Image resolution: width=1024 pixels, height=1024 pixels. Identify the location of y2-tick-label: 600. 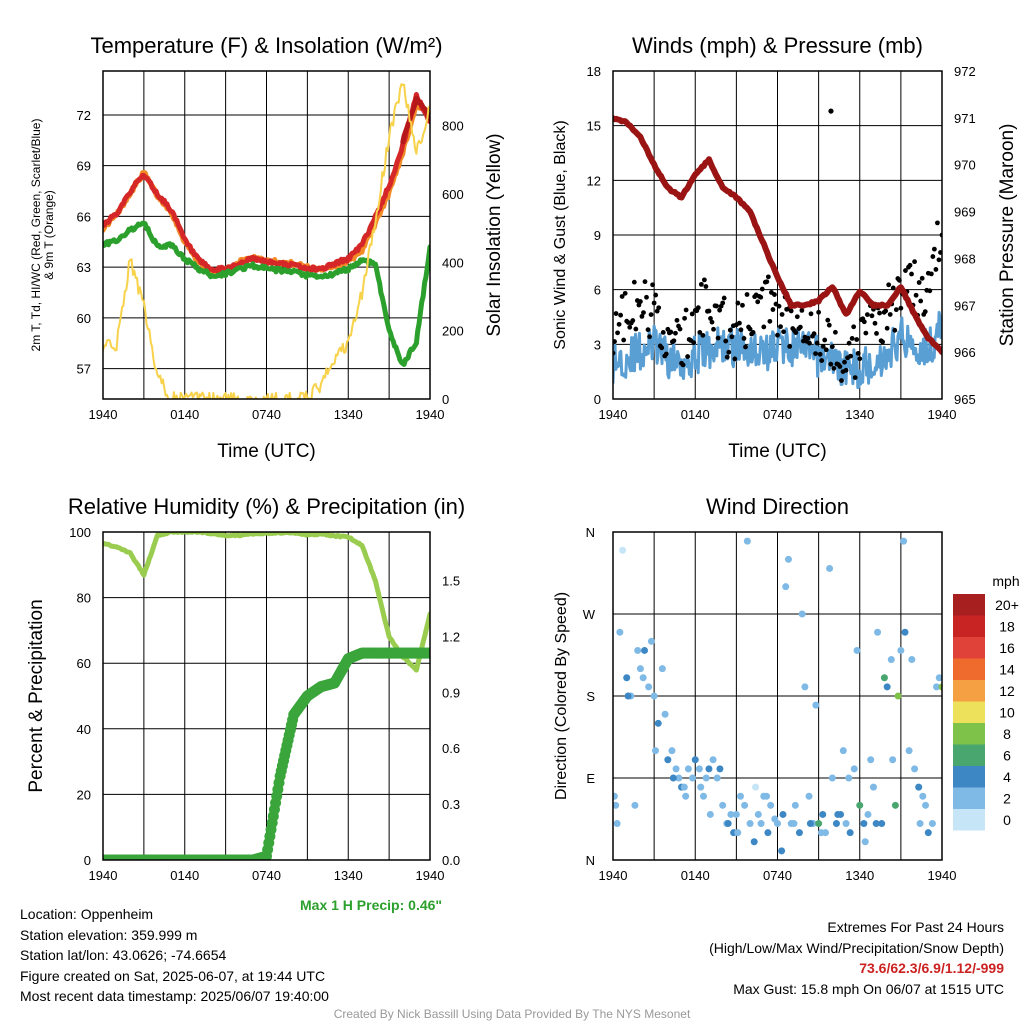
(453, 194).